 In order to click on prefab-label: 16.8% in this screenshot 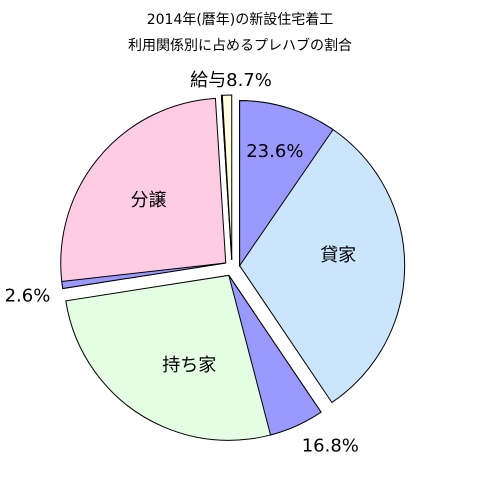, I will do `click(330, 446)`.